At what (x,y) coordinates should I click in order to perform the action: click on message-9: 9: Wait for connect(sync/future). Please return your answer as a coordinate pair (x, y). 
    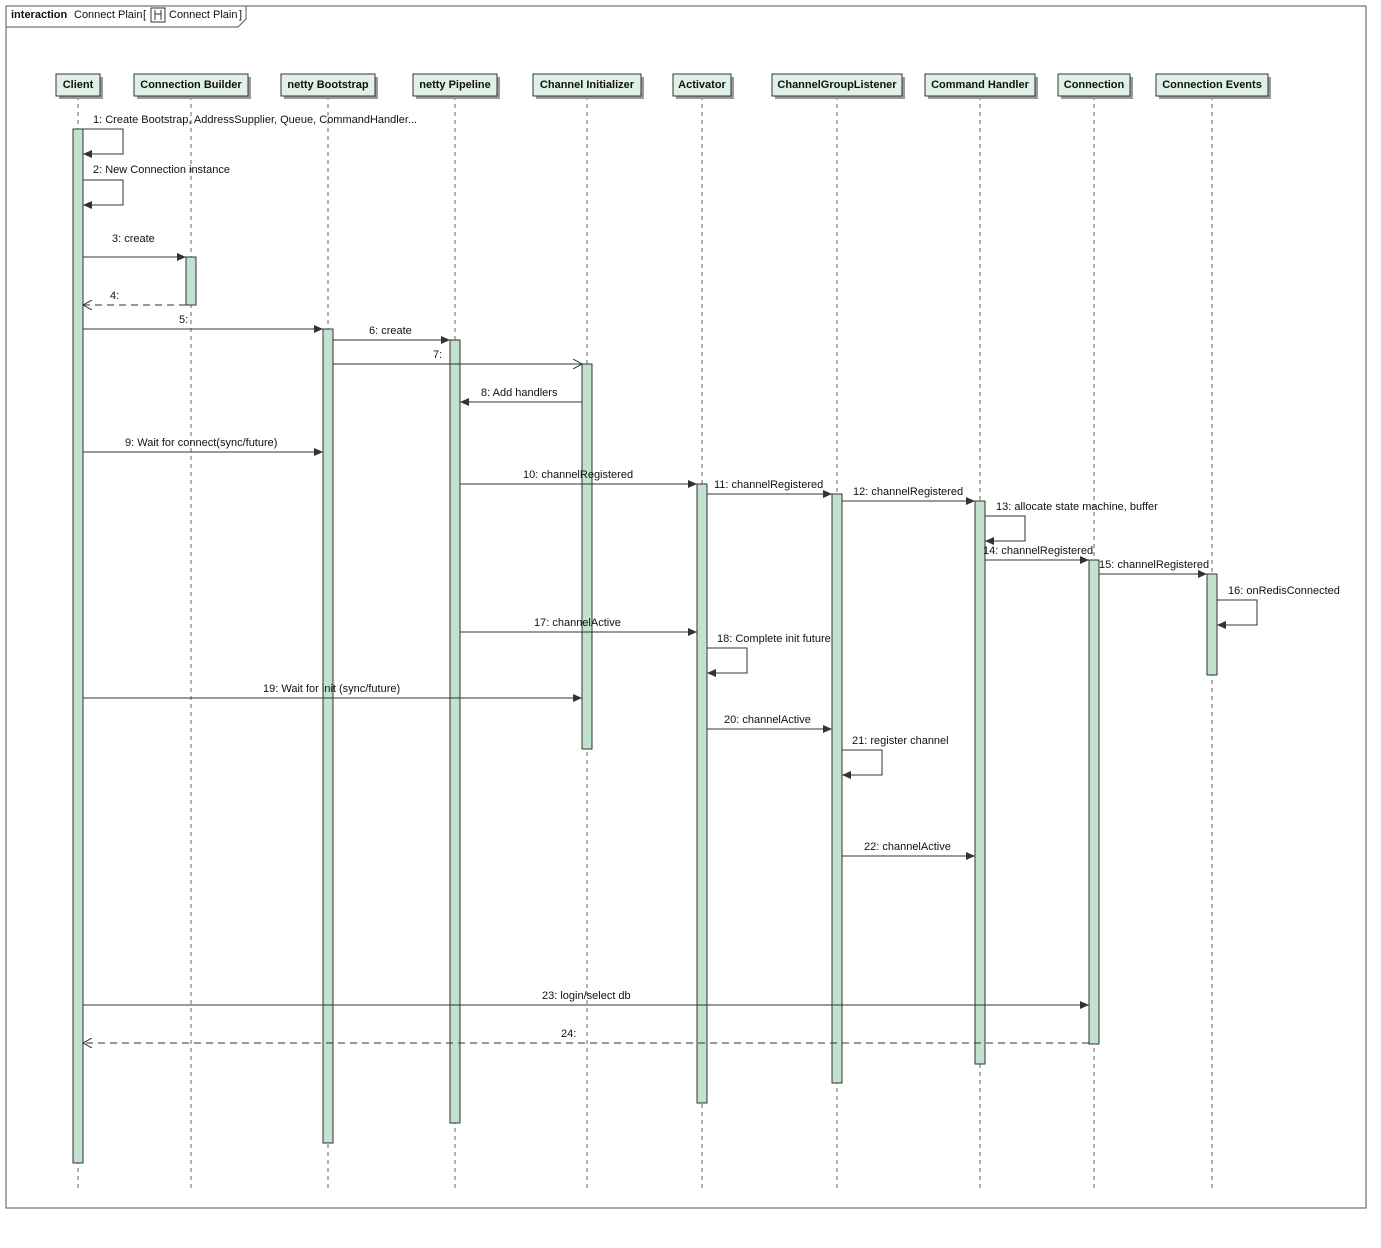
    Looking at the image, I should click on (203, 446).